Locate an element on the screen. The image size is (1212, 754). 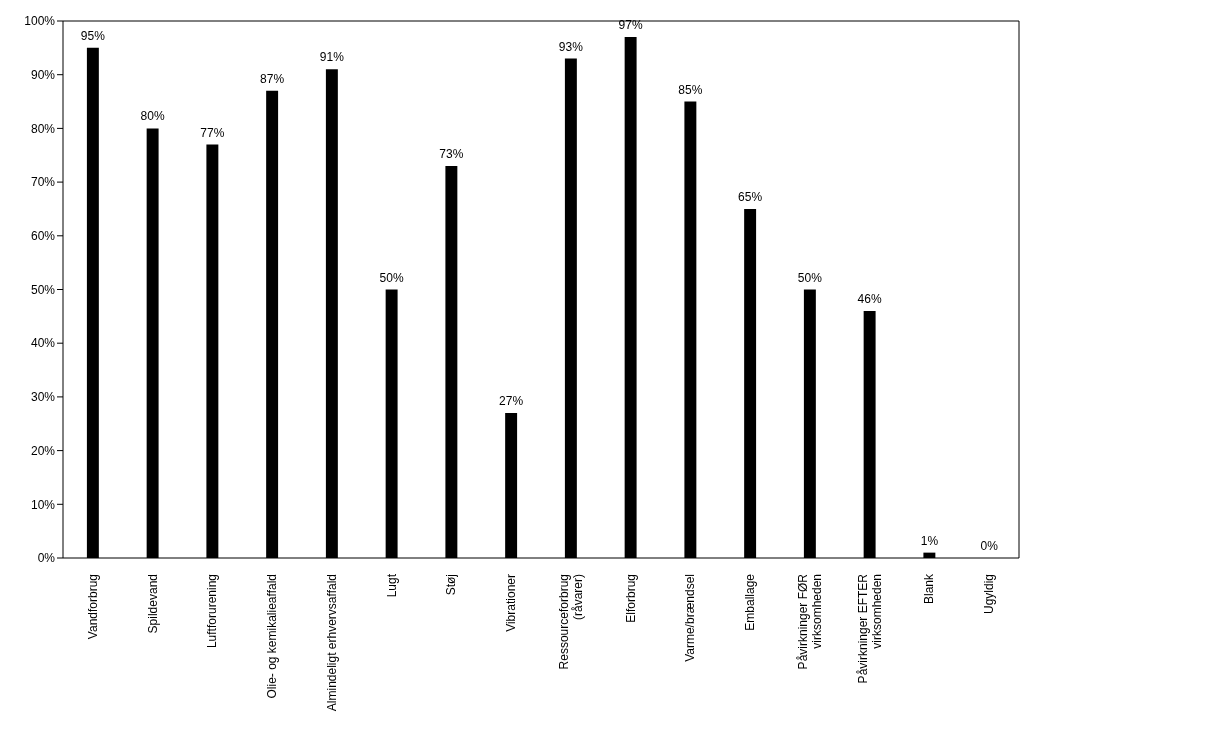
x-tick-label: Varme/brændsel is located at coordinates (690, 618).